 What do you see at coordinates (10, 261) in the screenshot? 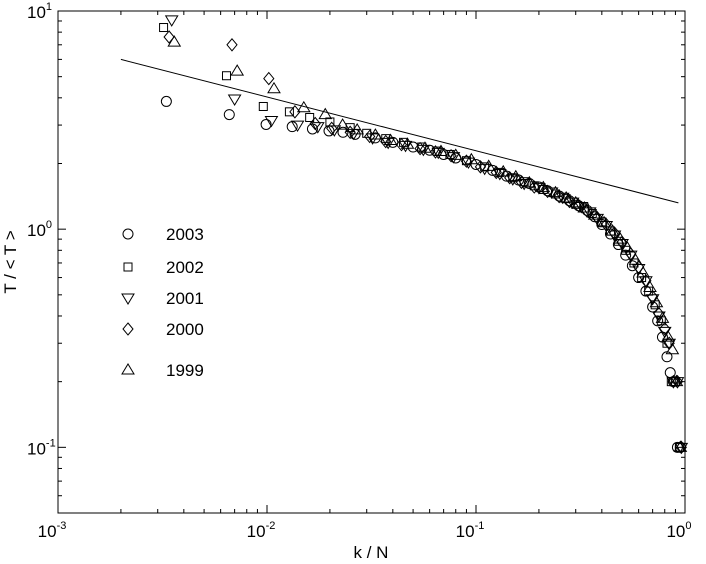
I see `y-axis-title: T / < T >` at bounding box center [10, 261].